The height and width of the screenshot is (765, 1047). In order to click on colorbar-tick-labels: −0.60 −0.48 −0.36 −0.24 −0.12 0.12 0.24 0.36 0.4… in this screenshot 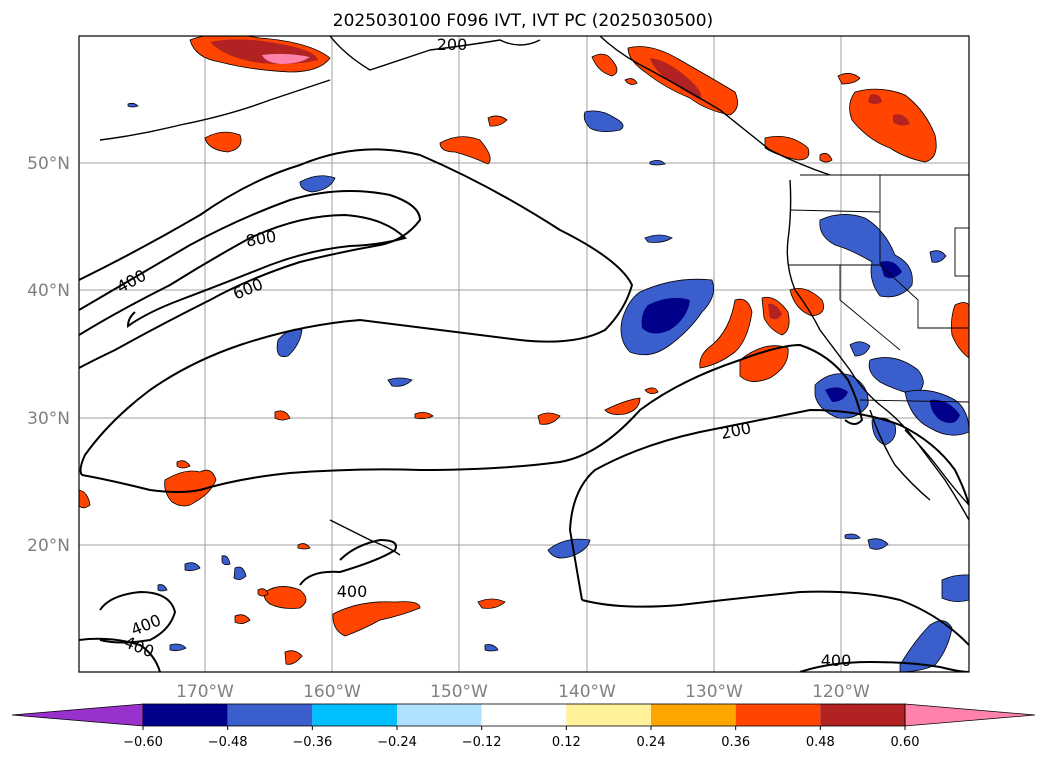, I will do `click(521, 738)`.